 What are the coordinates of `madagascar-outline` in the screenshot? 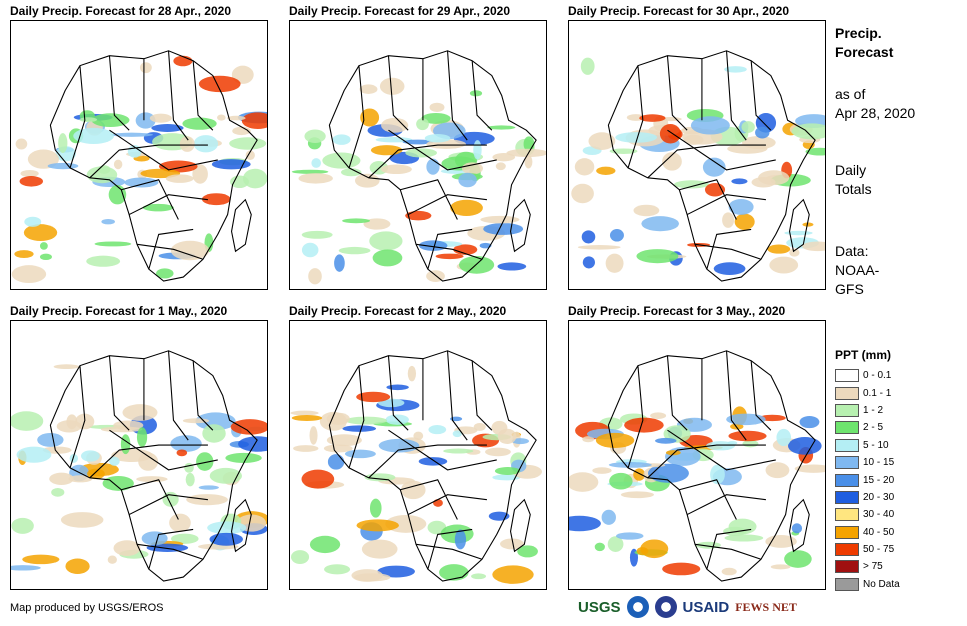 It's located at (799, 525).